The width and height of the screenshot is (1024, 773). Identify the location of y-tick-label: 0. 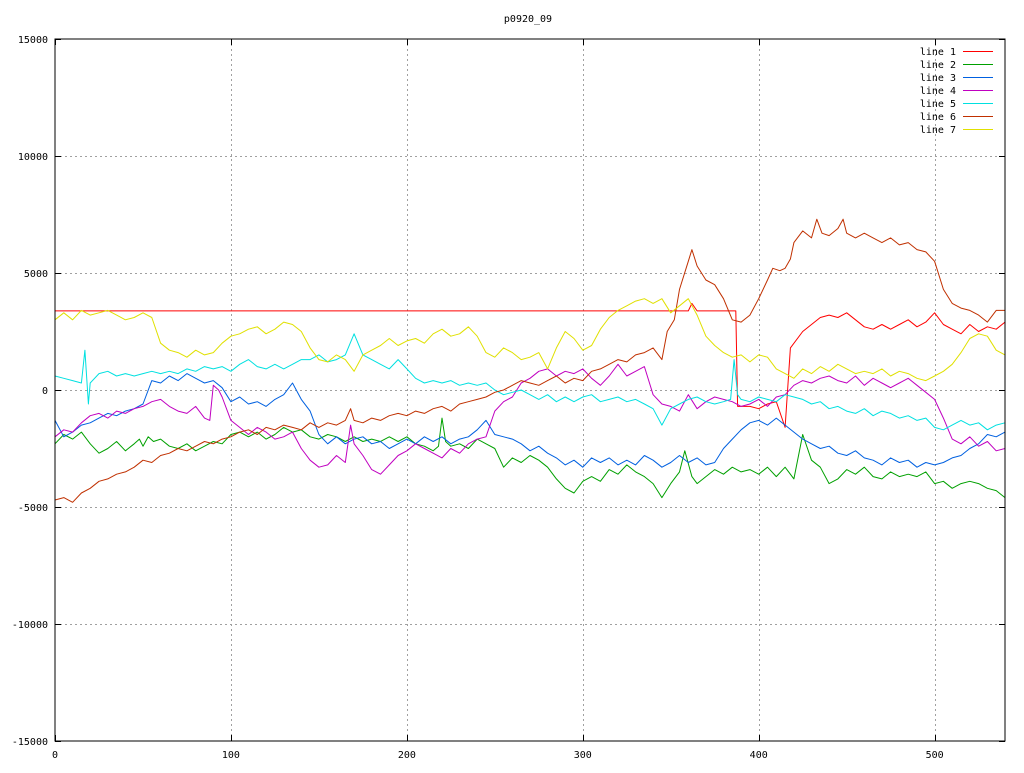
(45, 391).